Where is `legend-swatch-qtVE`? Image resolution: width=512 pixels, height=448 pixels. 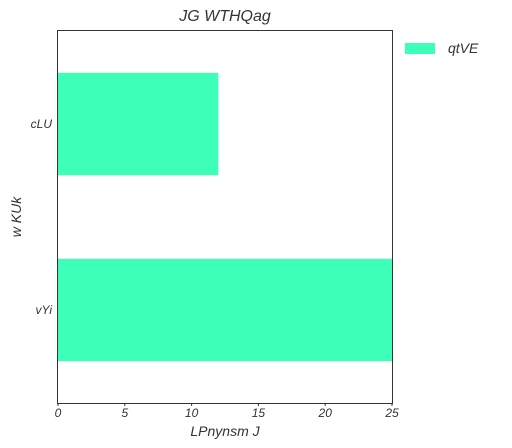
legend-swatch-qtVE is located at coordinates (420, 48).